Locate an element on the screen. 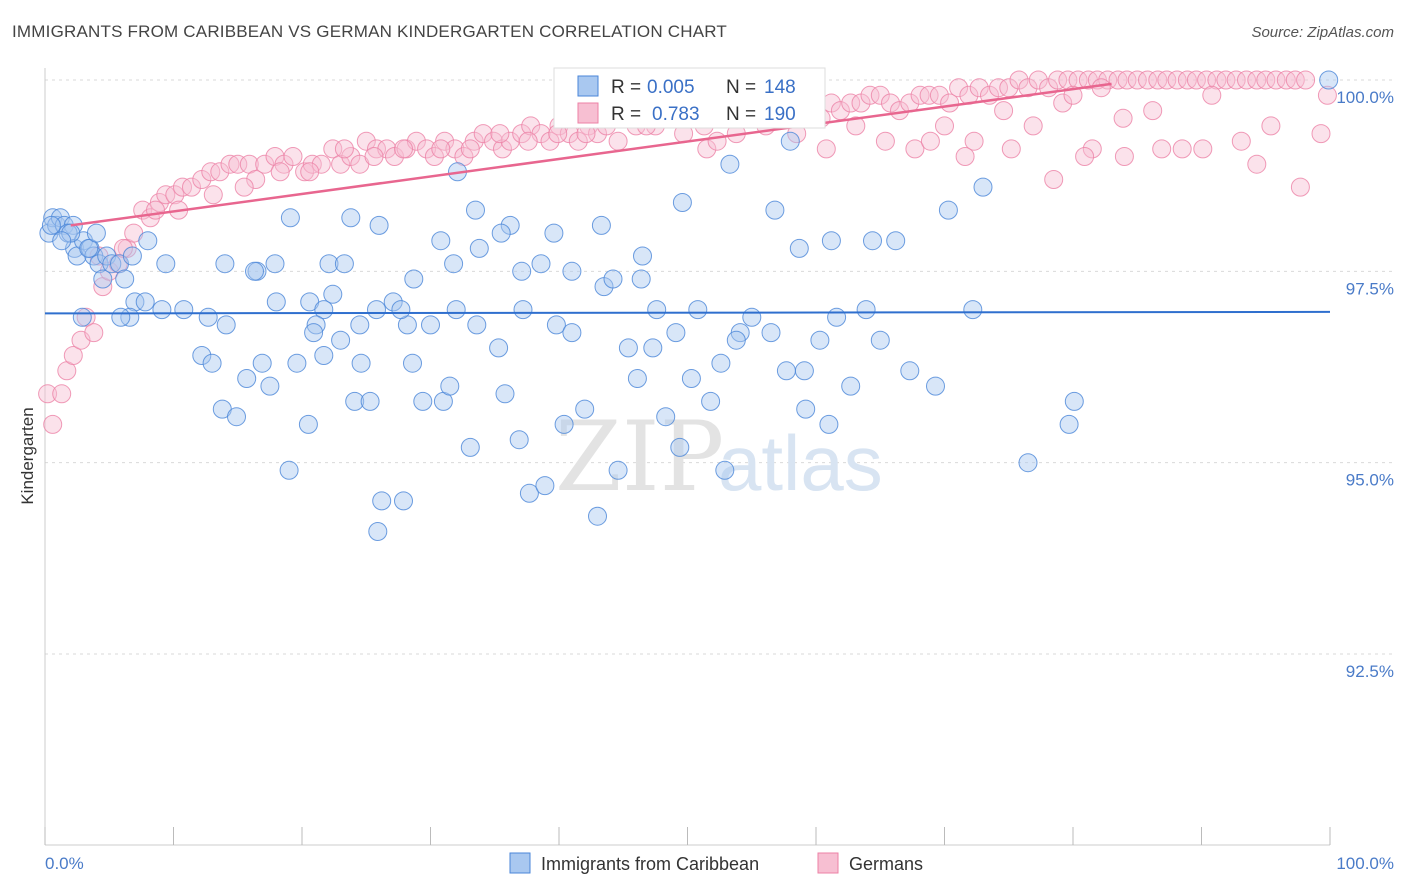 The image size is (1406, 892). series-legend-label-germans: Germans is located at coordinates (886, 864).